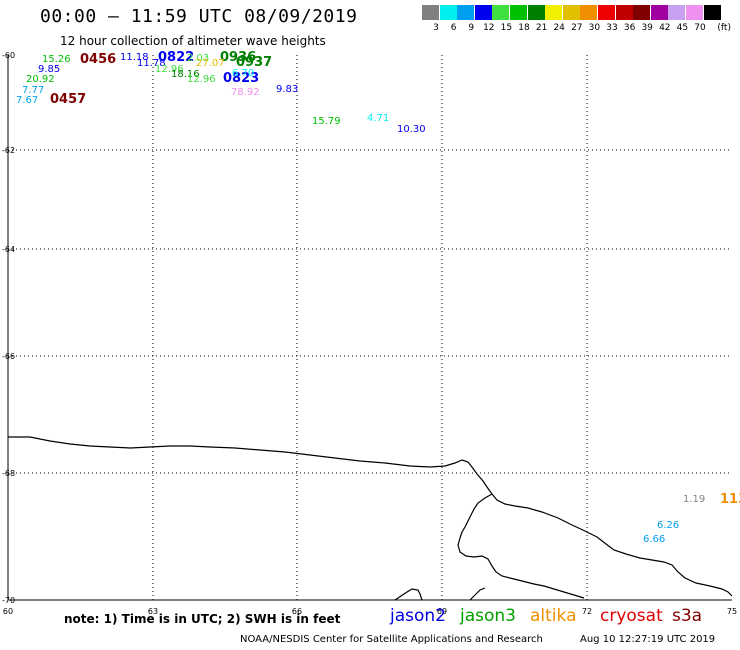 This screenshot has width=740, height=650. I want to click on lon-tick-label: 60, so click(8, 611).